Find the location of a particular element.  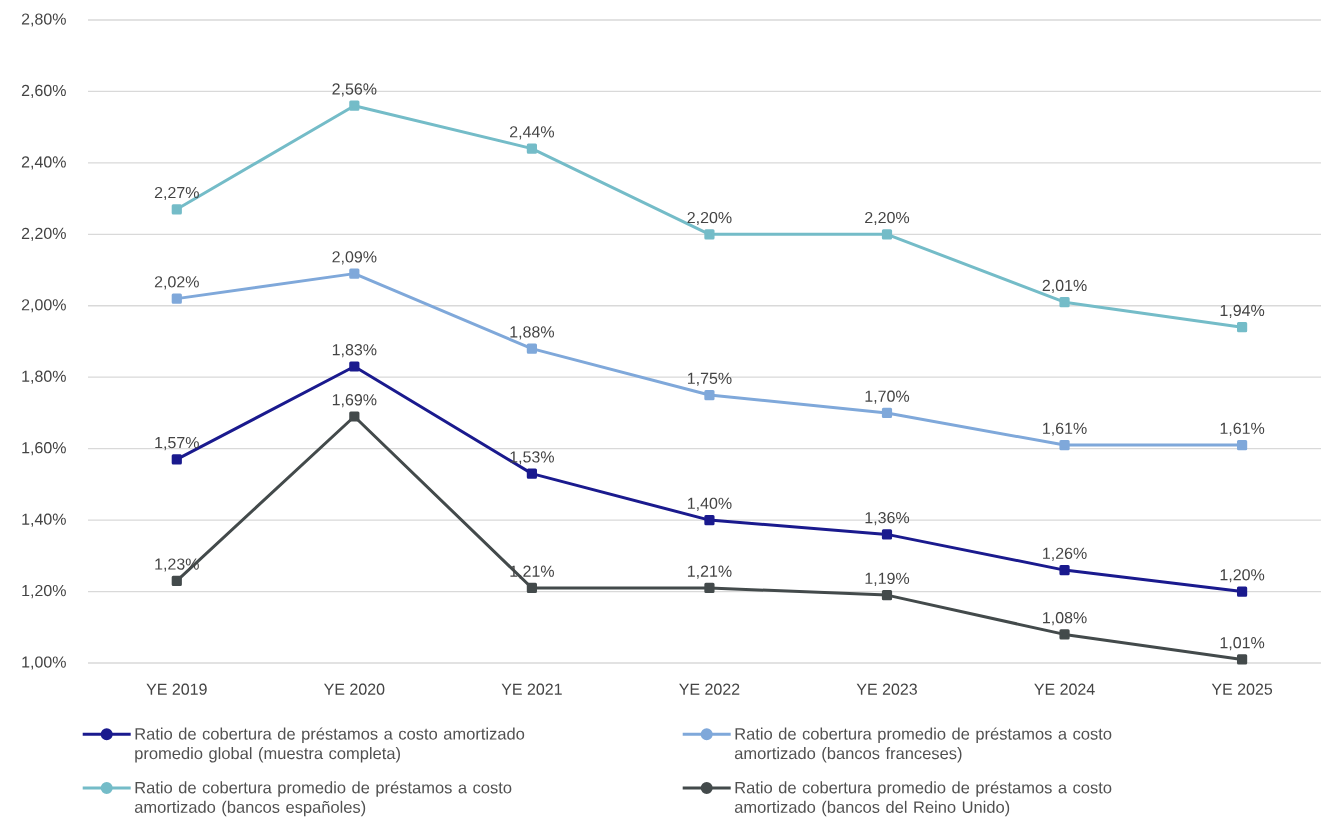

data-label: 1,70% is located at coordinates (887, 397).